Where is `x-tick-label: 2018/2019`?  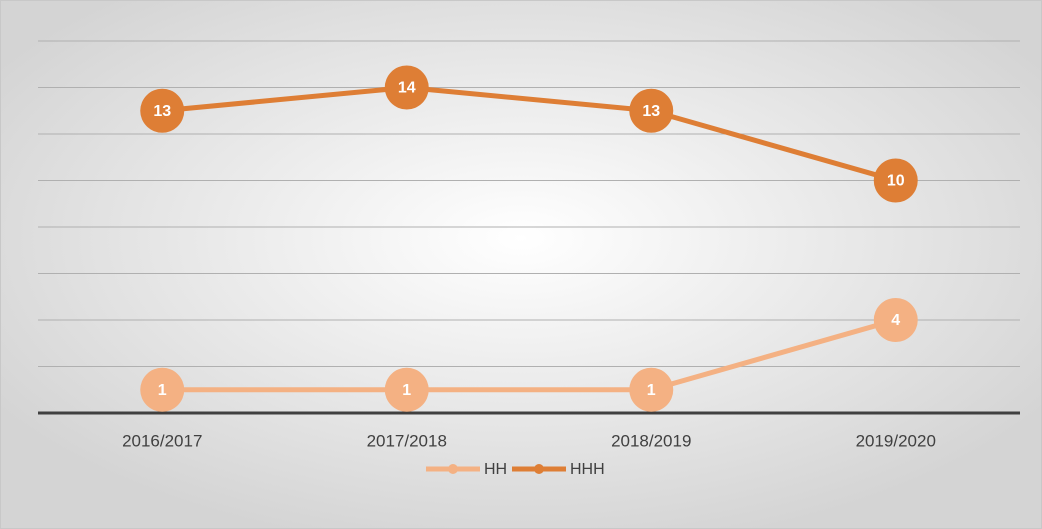 x-tick-label: 2018/2019 is located at coordinates (651, 440).